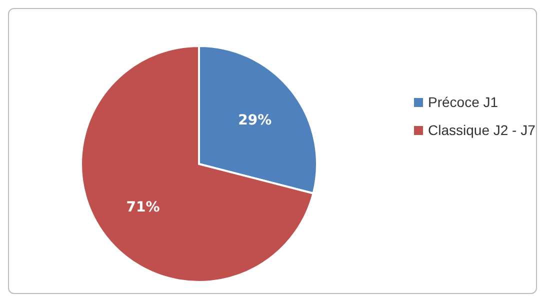  What do you see at coordinates (463, 102) in the screenshot?
I see `legend-label: Précoce J1` at bounding box center [463, 102].